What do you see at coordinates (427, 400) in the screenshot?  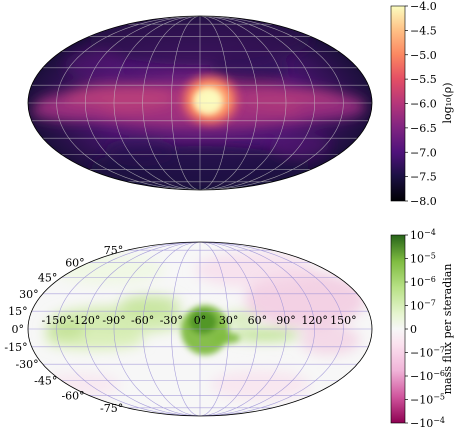 I see `colorbar-tick-label: −10−5` at bounding box center [427, 400].